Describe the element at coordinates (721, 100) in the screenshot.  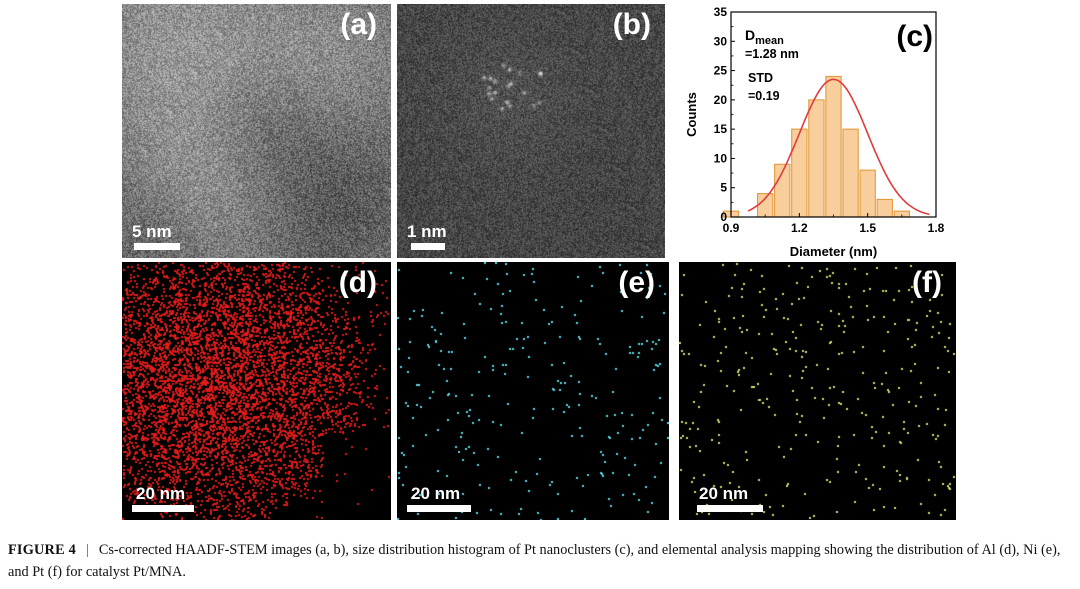
I see `y-tick-label: 20` at that location.